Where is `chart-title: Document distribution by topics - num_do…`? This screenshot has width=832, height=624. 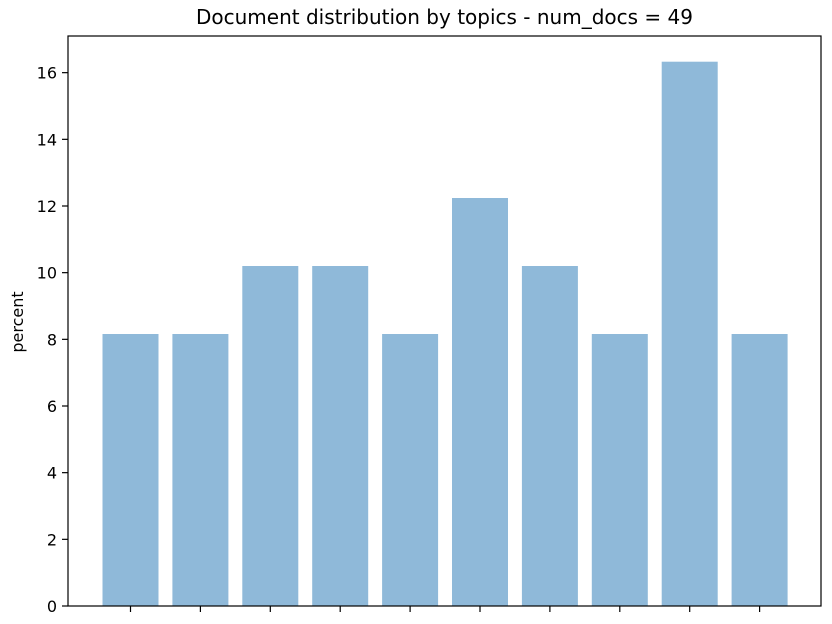
chart-title: Document distribution by topics - num_do… is located at coordinates (444, 17).